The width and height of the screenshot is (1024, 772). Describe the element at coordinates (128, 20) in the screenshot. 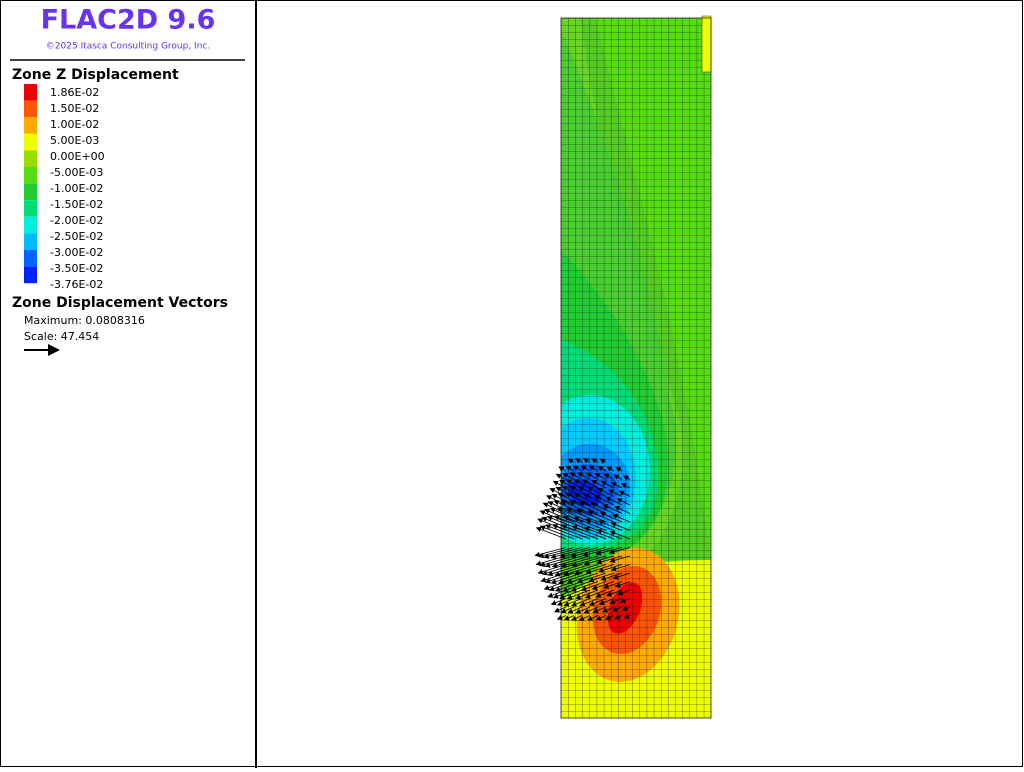

I see `app-title: FLAC2D 9.6` at that location.